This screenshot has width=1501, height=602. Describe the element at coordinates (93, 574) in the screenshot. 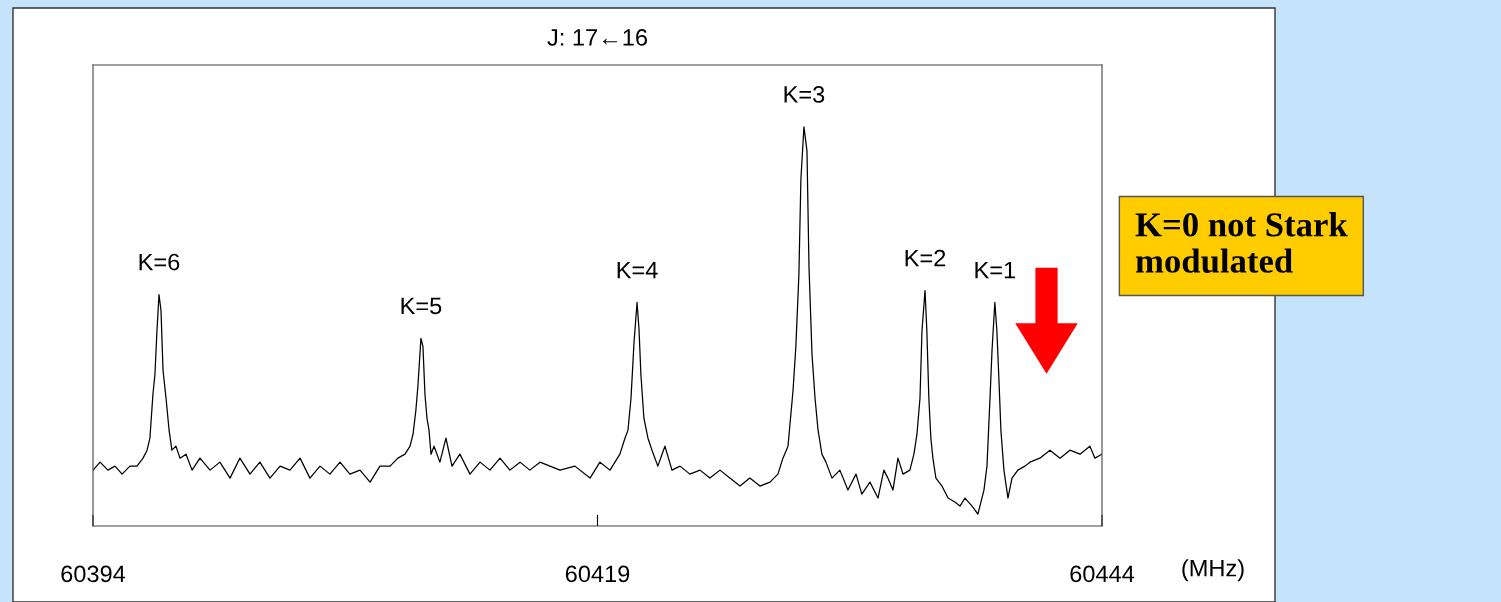

I see `x-tick-label: 60394` at that location.